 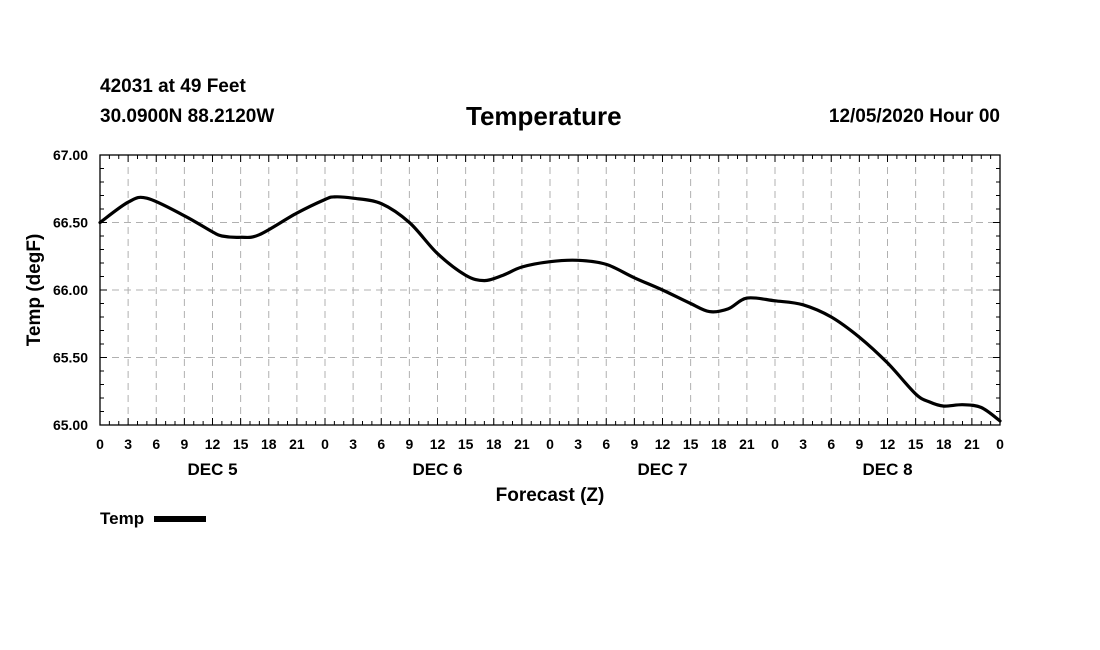 What do you see at coordinates (212, 469) in the screenshot?
I see `day-label: DEC 5` at bounding box center [212, 469].